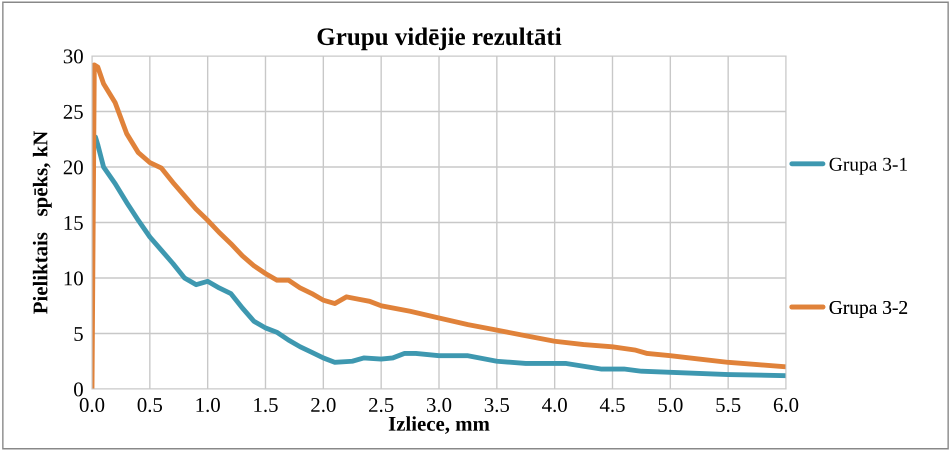 The image size is (951, 451). What do you see at coordinates (786, 405) in the screenshot?
I see `x-tick-label: 6.0` at bounding box center [786, 405].